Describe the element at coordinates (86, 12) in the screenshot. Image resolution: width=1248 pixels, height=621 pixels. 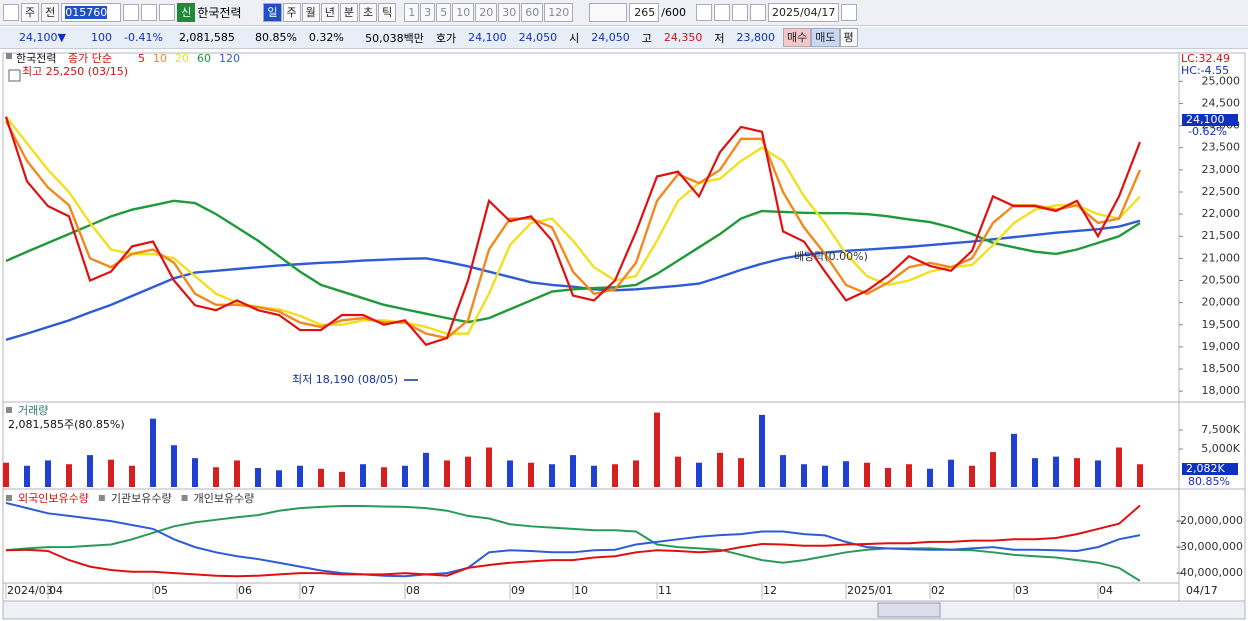
I see `code: 015760` at that location.